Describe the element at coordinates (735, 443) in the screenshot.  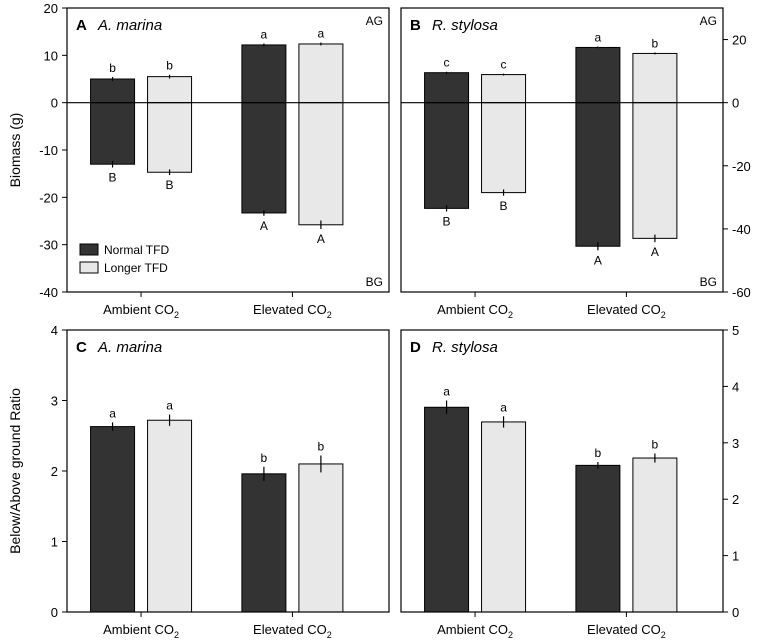
I see `panel-d-ytick-label-3: 3` at that location.